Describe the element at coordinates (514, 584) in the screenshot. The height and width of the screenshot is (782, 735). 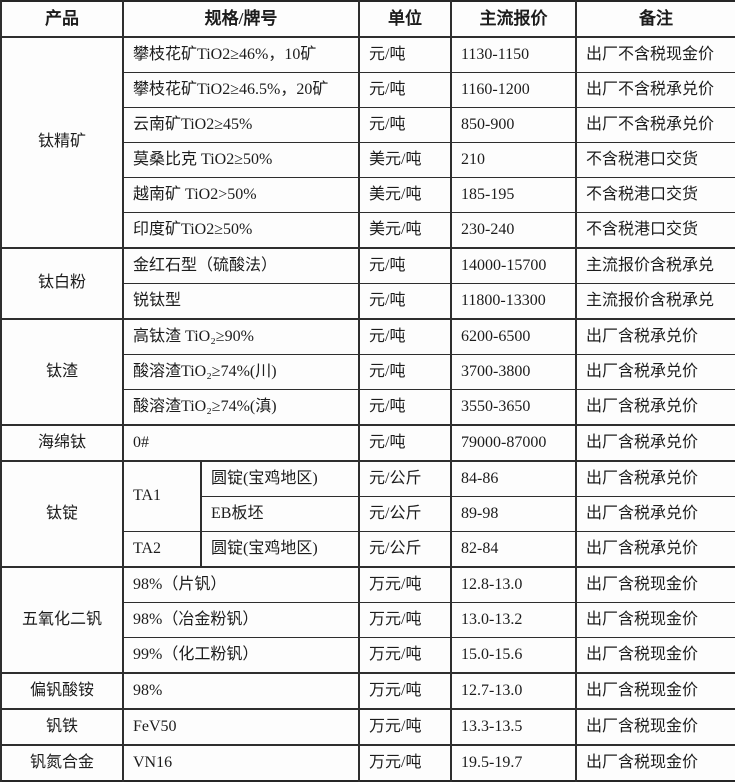
I see `price-cell: 12.8-13.0` at that location.